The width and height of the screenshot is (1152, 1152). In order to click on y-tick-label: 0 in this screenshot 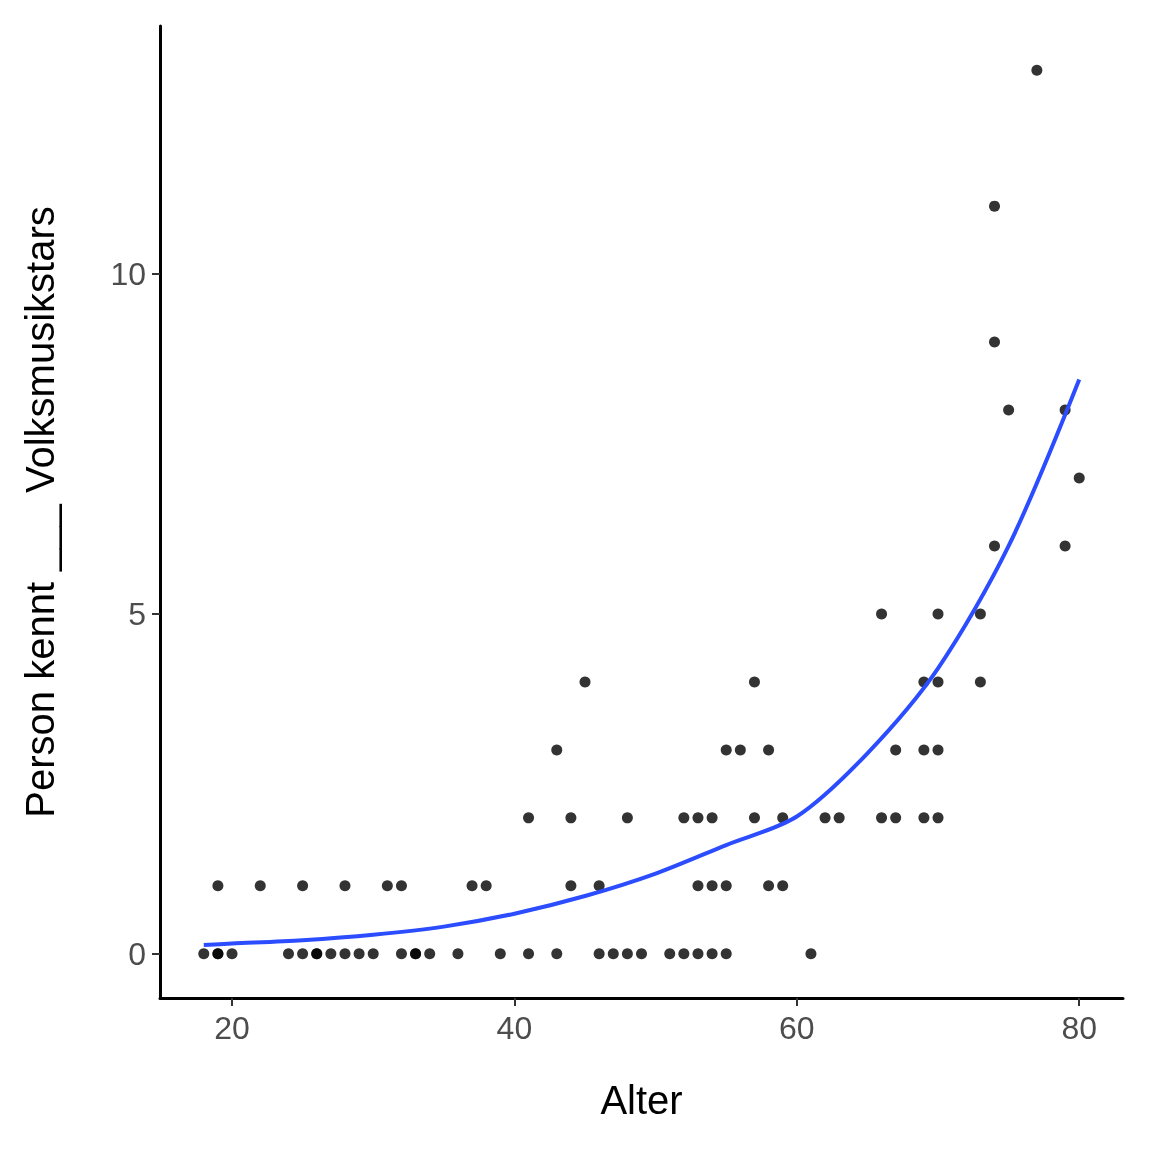, I will do `click(137, 953)`.